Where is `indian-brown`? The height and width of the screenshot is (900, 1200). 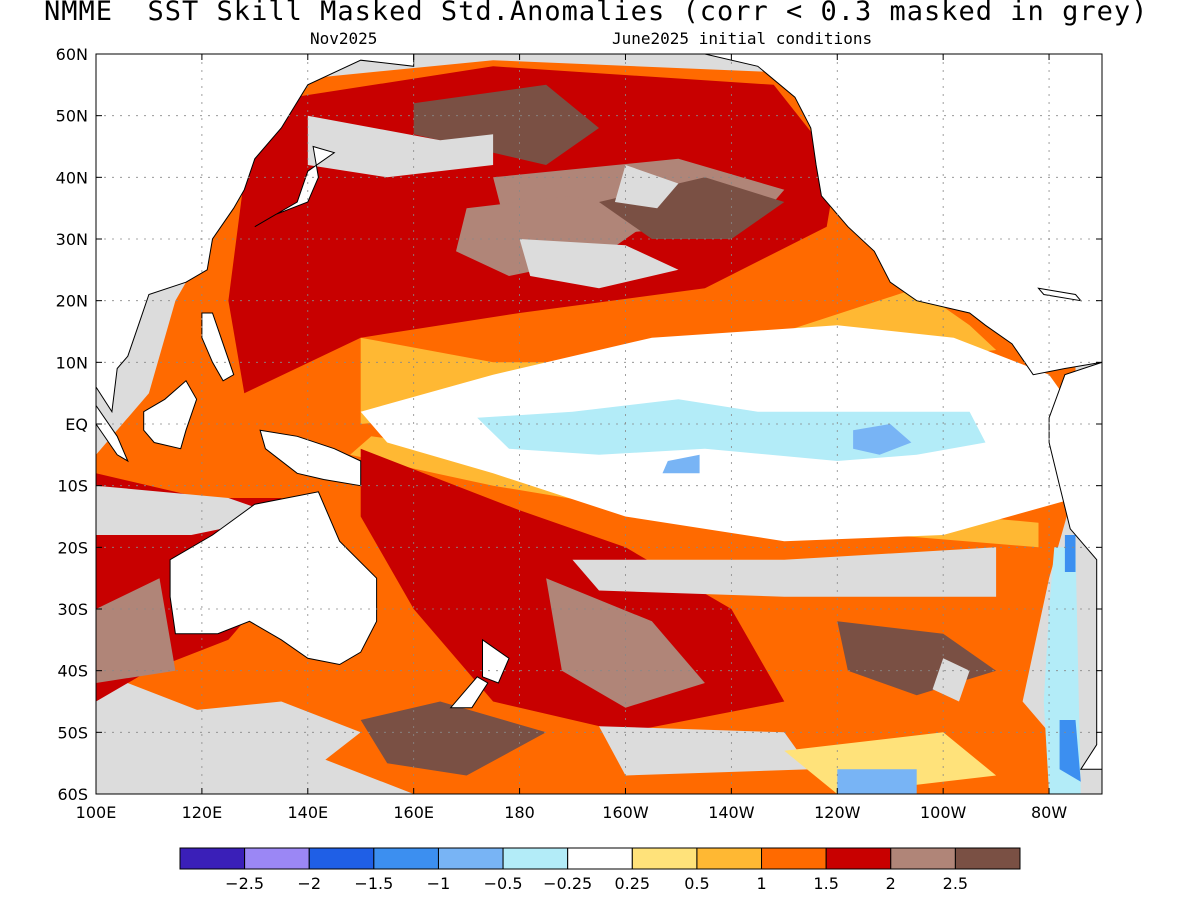 indian-brown is located at coordinates (136, 630).